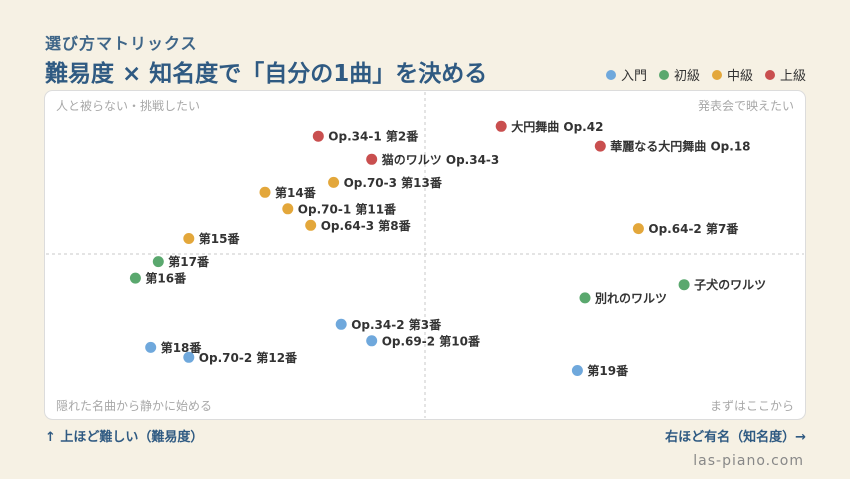  Describe the element at coordinates (393, 182) in the screenshot. I see `point-label: Op.70-3 第13番` at that location.